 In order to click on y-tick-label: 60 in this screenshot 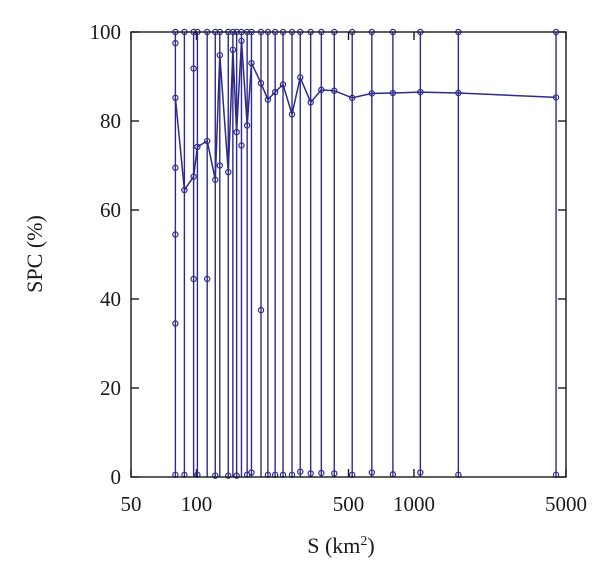, I will do `click(110, 210)`.